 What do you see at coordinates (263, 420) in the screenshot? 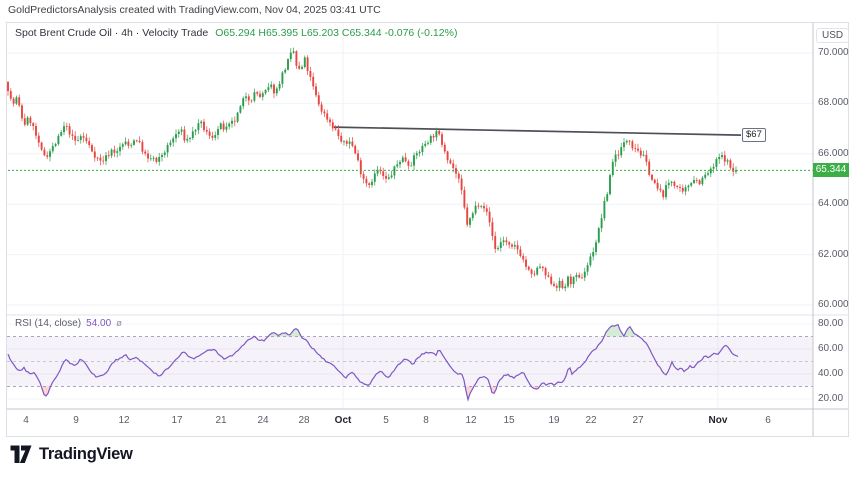
I see `time-tick-label: 24` at bounding box center [263, 420].